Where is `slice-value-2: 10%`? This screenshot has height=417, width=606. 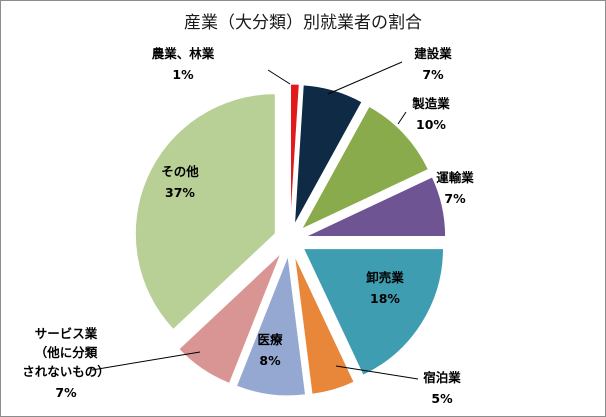 slice-value-2: 10% is located at coordinates (431, 124).